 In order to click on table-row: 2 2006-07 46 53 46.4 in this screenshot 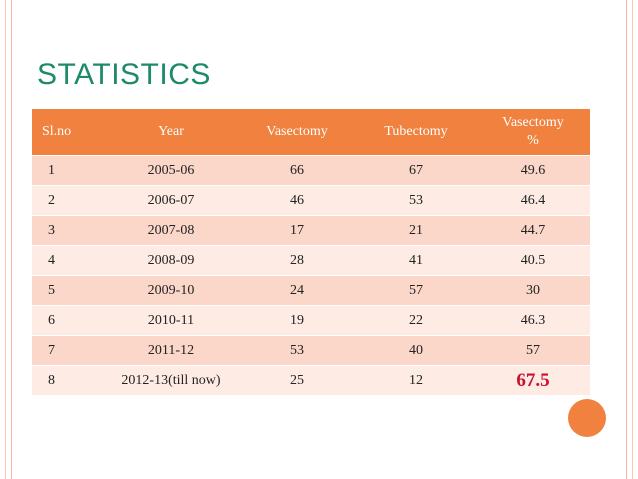, I will do `click(311, 200)`.